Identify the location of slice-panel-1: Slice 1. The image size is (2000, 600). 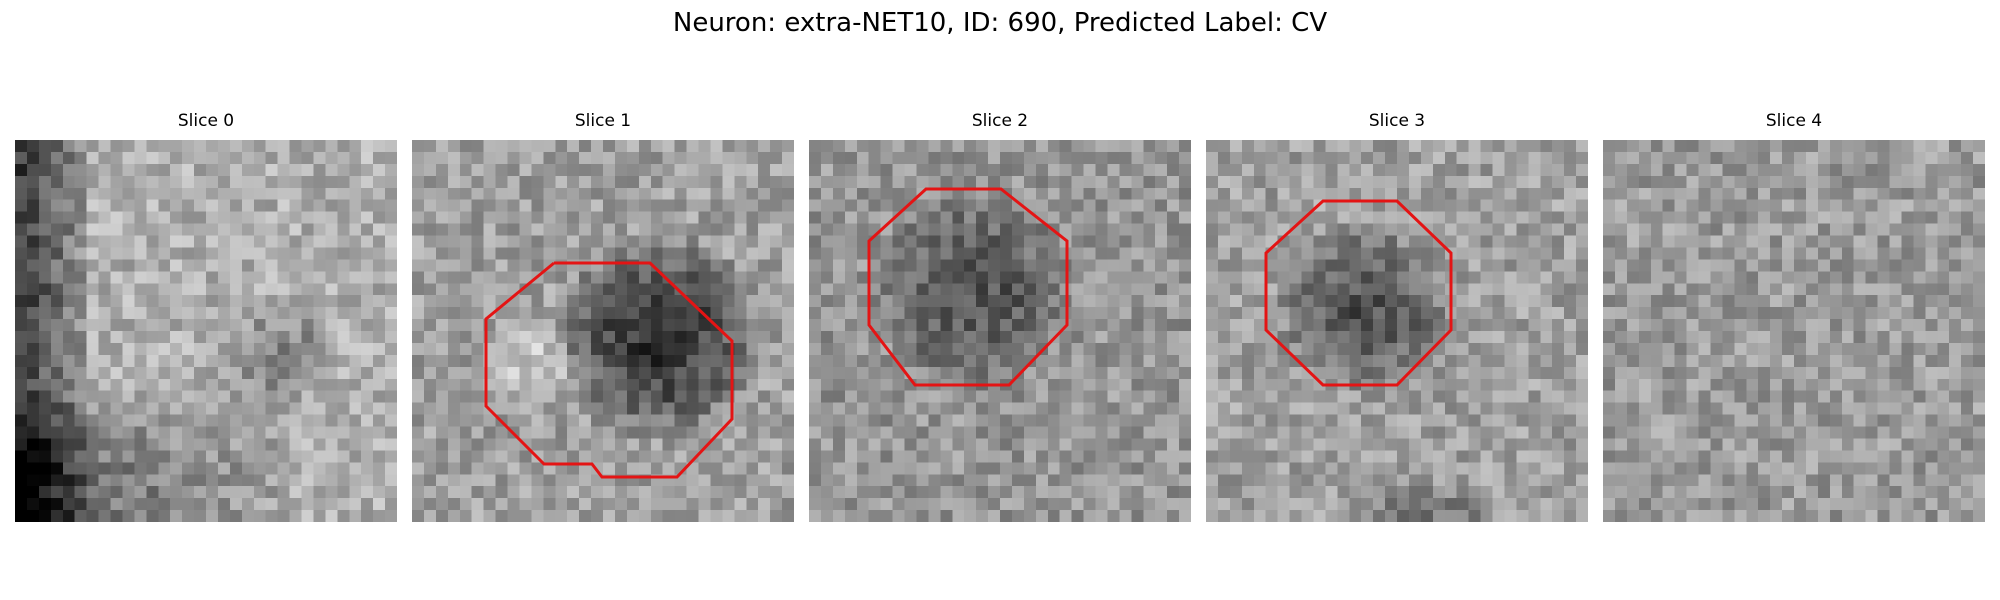
(603, 316).